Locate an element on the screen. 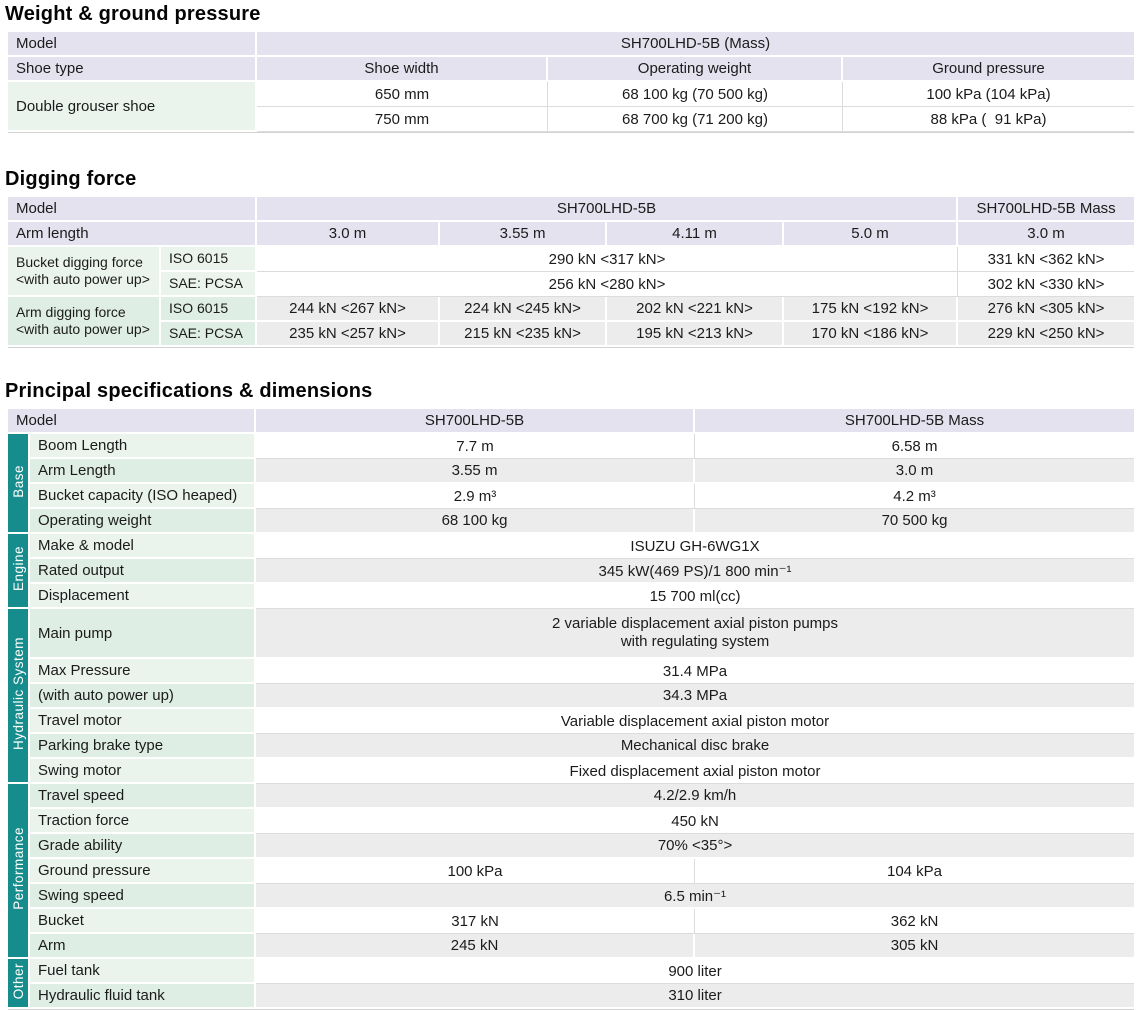  swing-speed-value: 6.5 min⁻¹ is located at coordinates (695, 896).